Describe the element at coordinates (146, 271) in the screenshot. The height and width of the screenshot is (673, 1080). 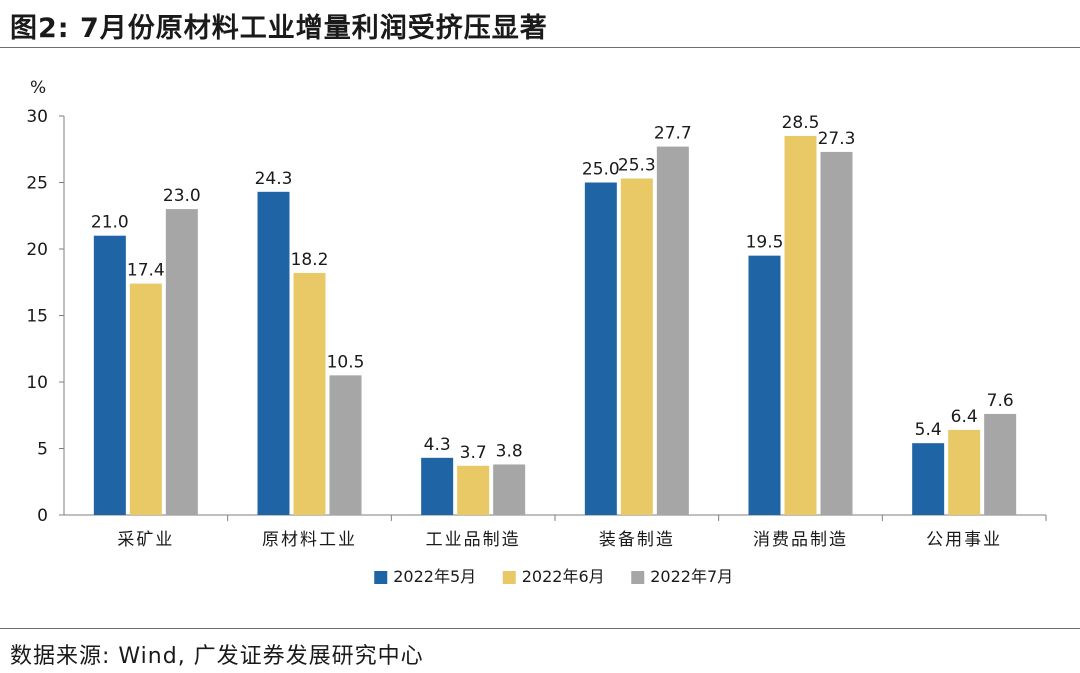
I see `data-label: 17.4` at that location.